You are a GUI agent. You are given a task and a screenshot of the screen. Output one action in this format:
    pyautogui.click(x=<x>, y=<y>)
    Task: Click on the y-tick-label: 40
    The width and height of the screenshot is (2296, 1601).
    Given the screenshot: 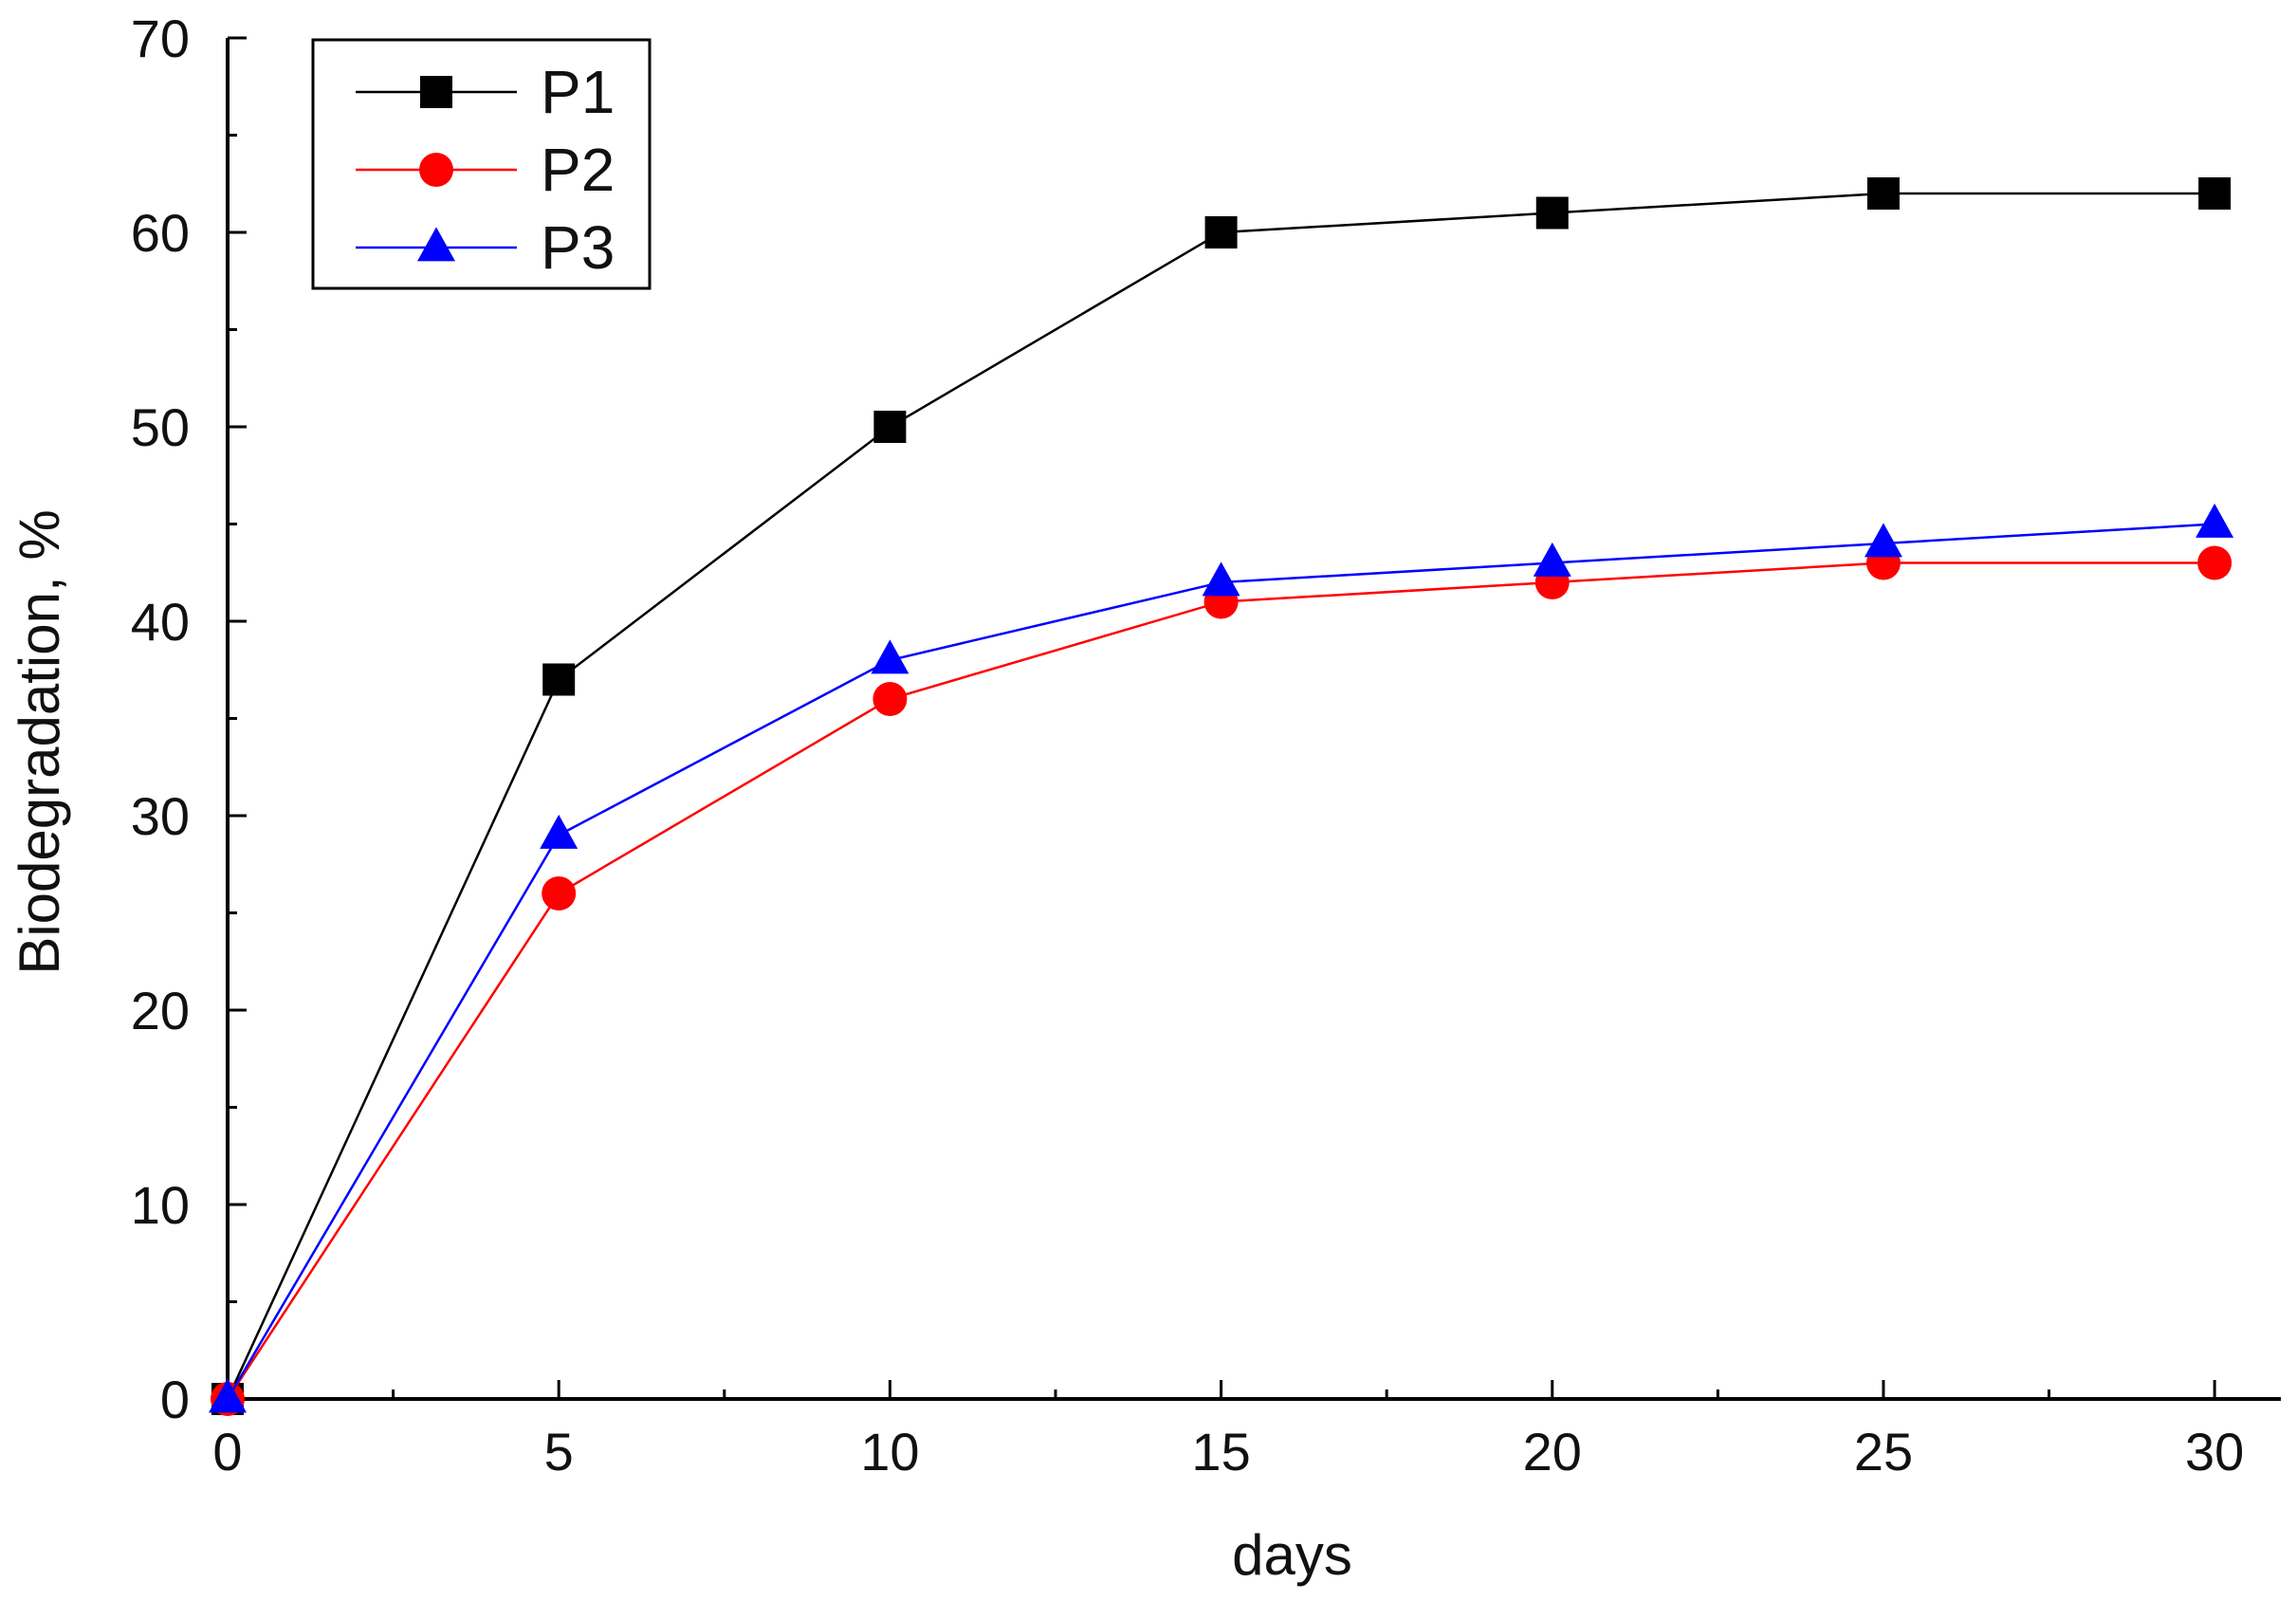 What is the action you would take?
    pyautogui.click(x=160, y=622)
    